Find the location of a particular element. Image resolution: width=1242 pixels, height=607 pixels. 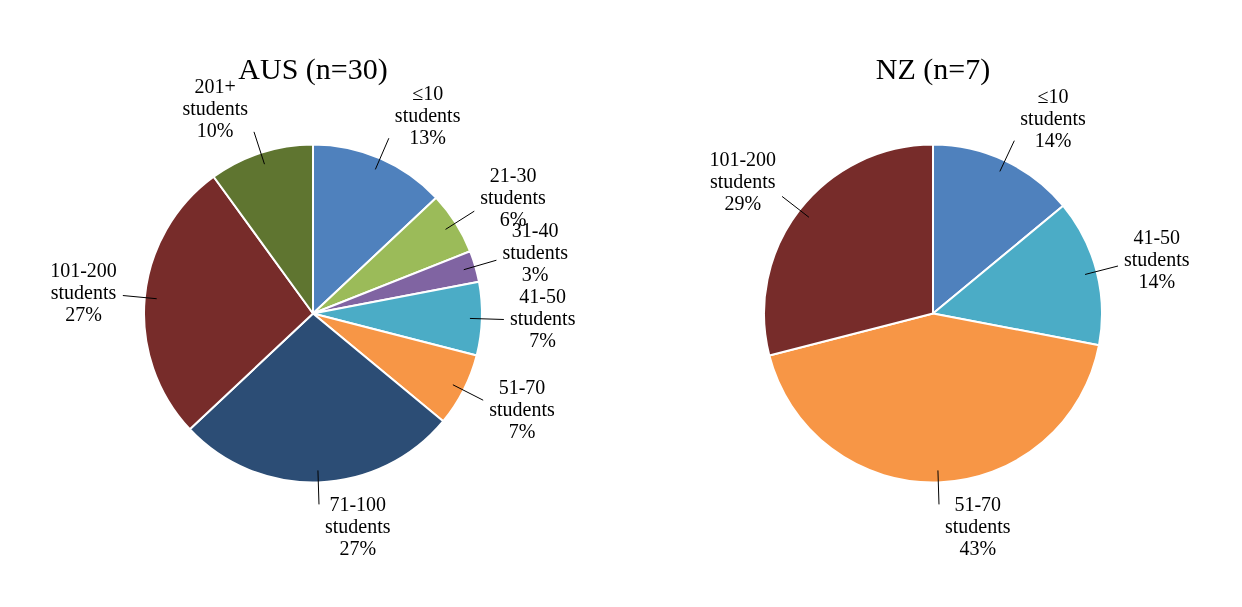

data-label: 10% is located at coordinates (215, 130).